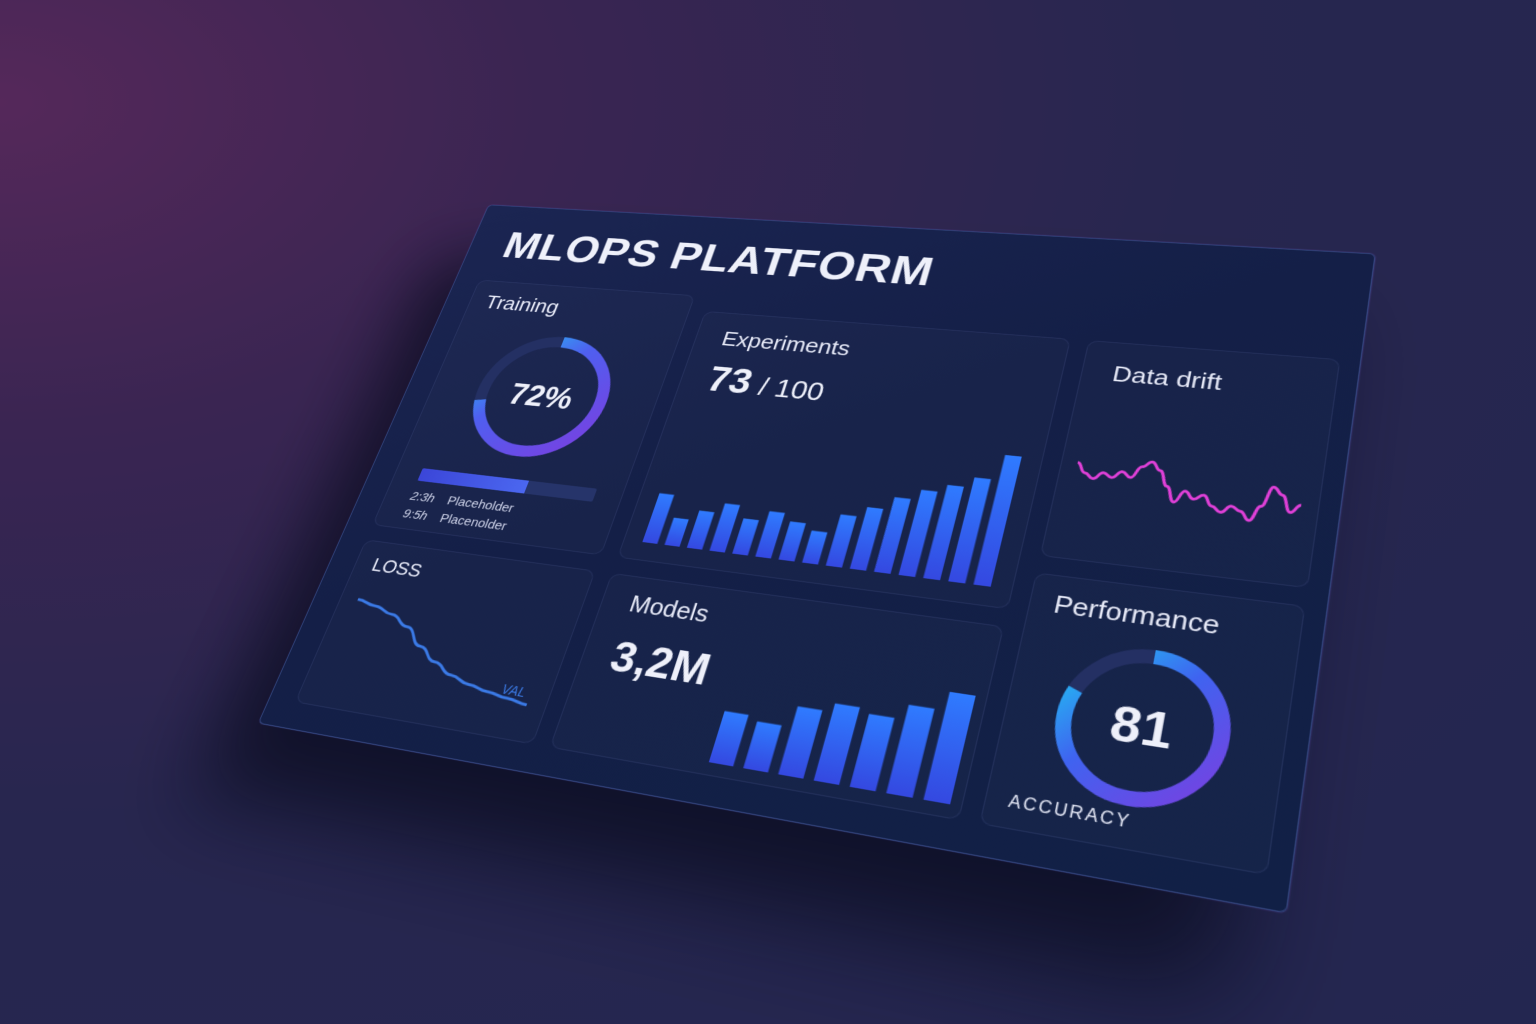 Image resolution: width=1536 pixels, height=1024 pixels. What do you see at coordinates (785, 344) in the screenshot?
I see `experiments-title: Experiments` at bounding box center [785, 344].